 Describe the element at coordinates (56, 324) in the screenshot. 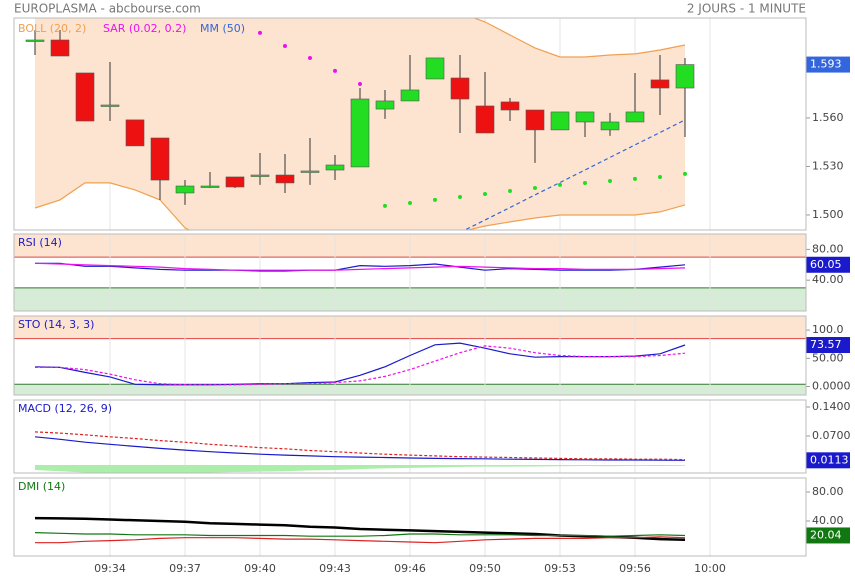

I see `panel-title: STO (14, 3, 3)` at that location.